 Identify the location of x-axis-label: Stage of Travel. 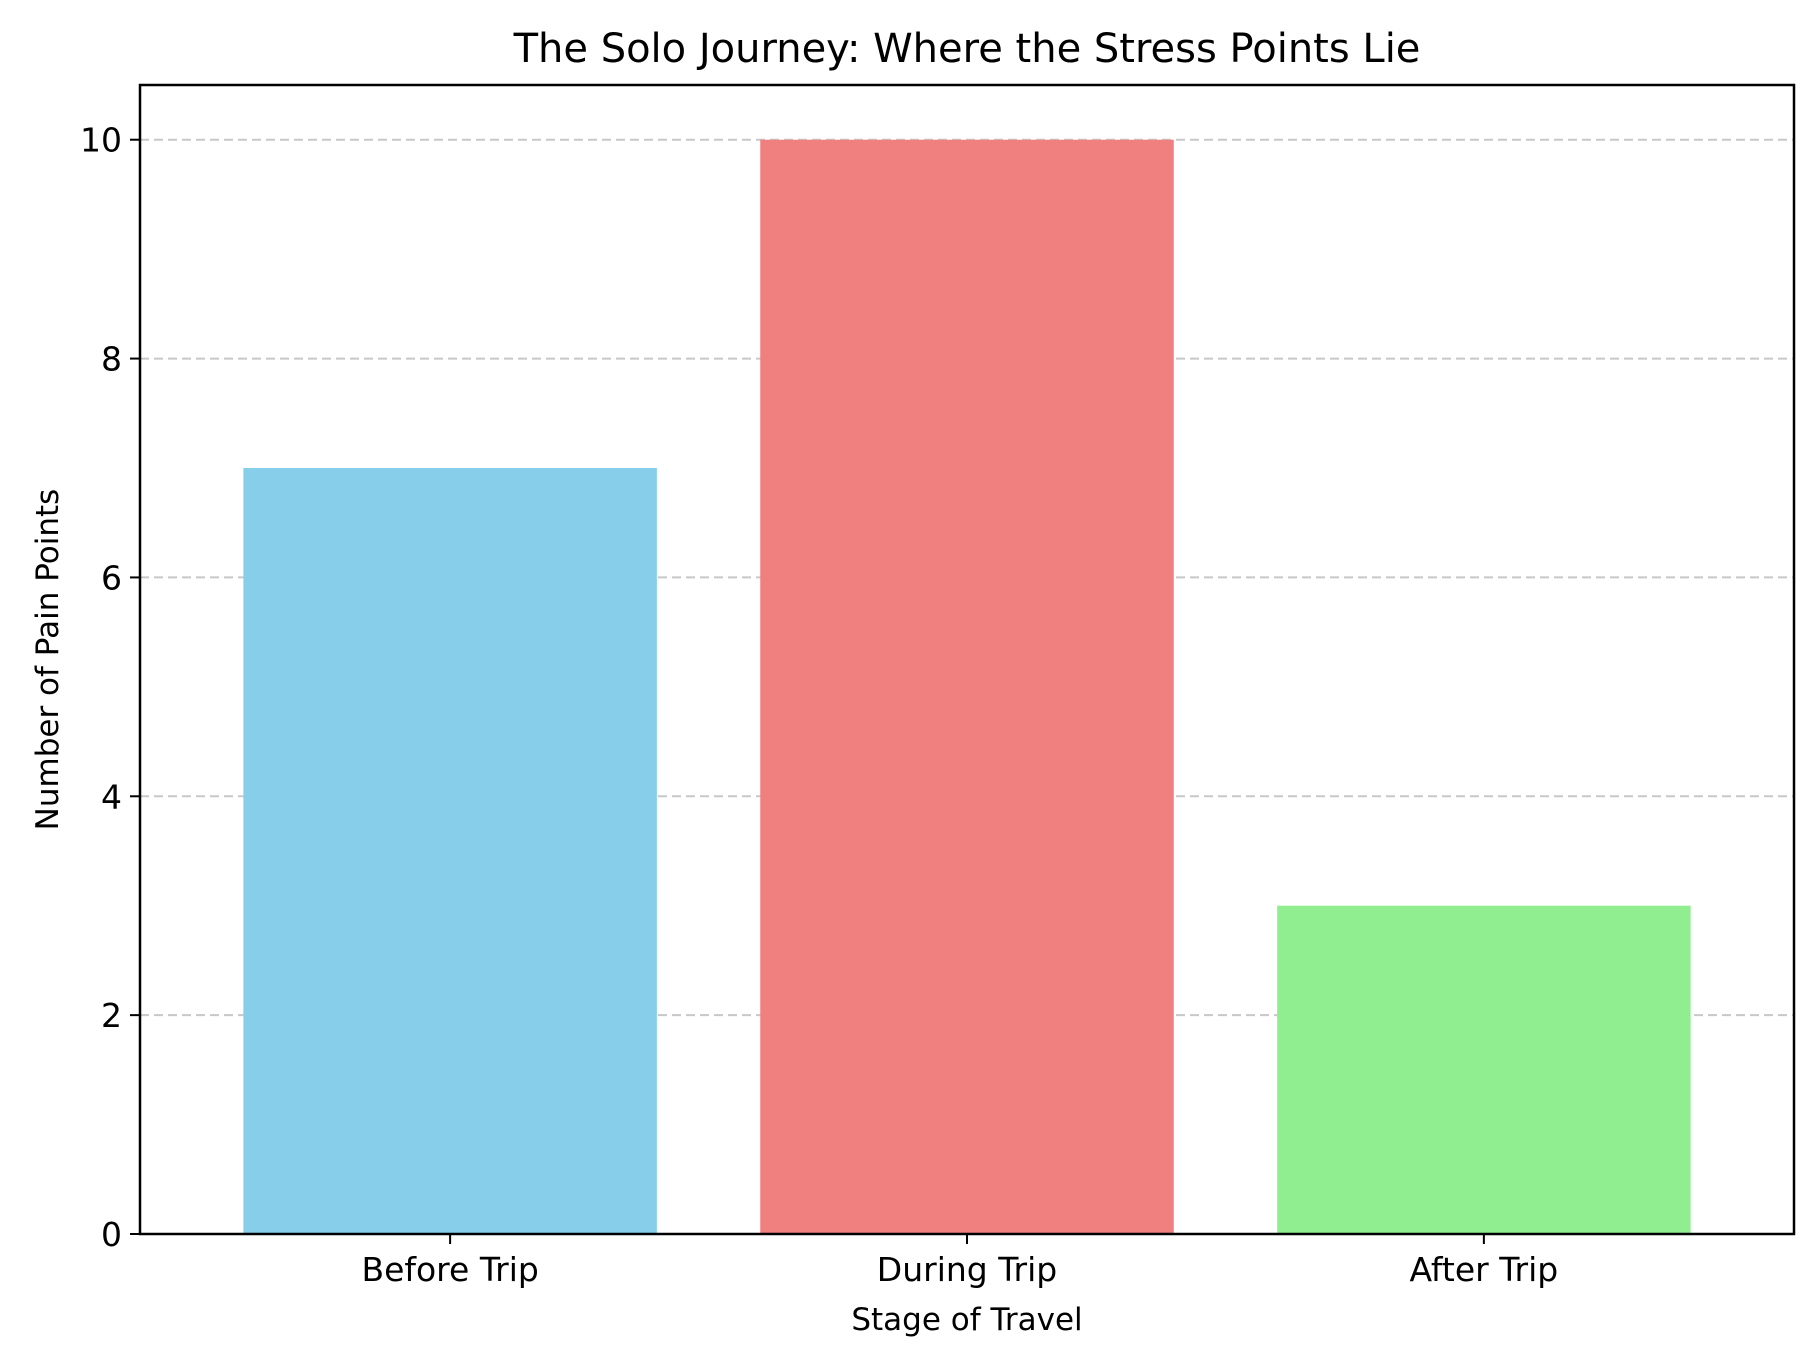
(966, 1320).